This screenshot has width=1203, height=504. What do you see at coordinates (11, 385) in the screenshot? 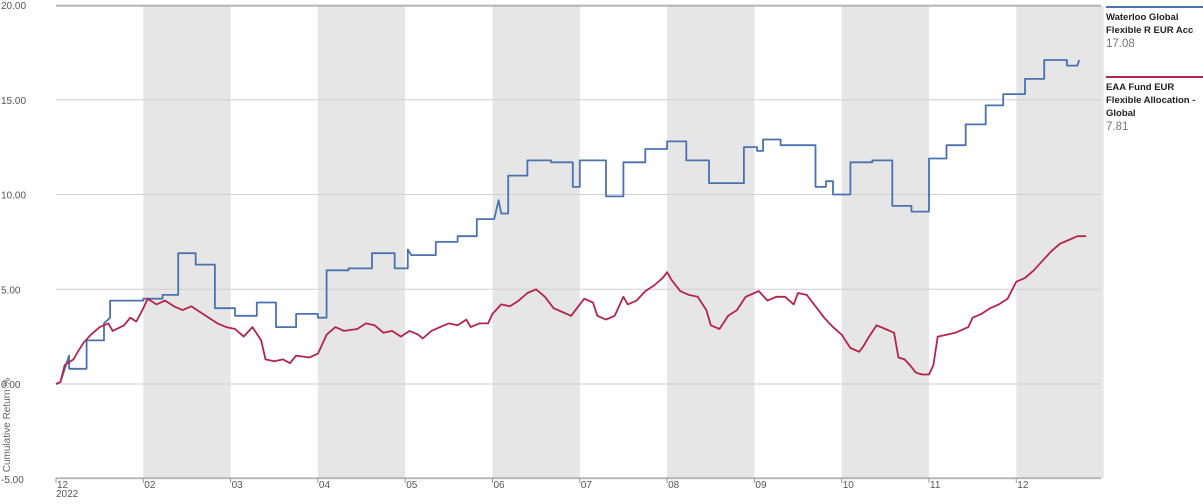
I see `y-tick-label: 0.00` at bounding box center [11, 385].